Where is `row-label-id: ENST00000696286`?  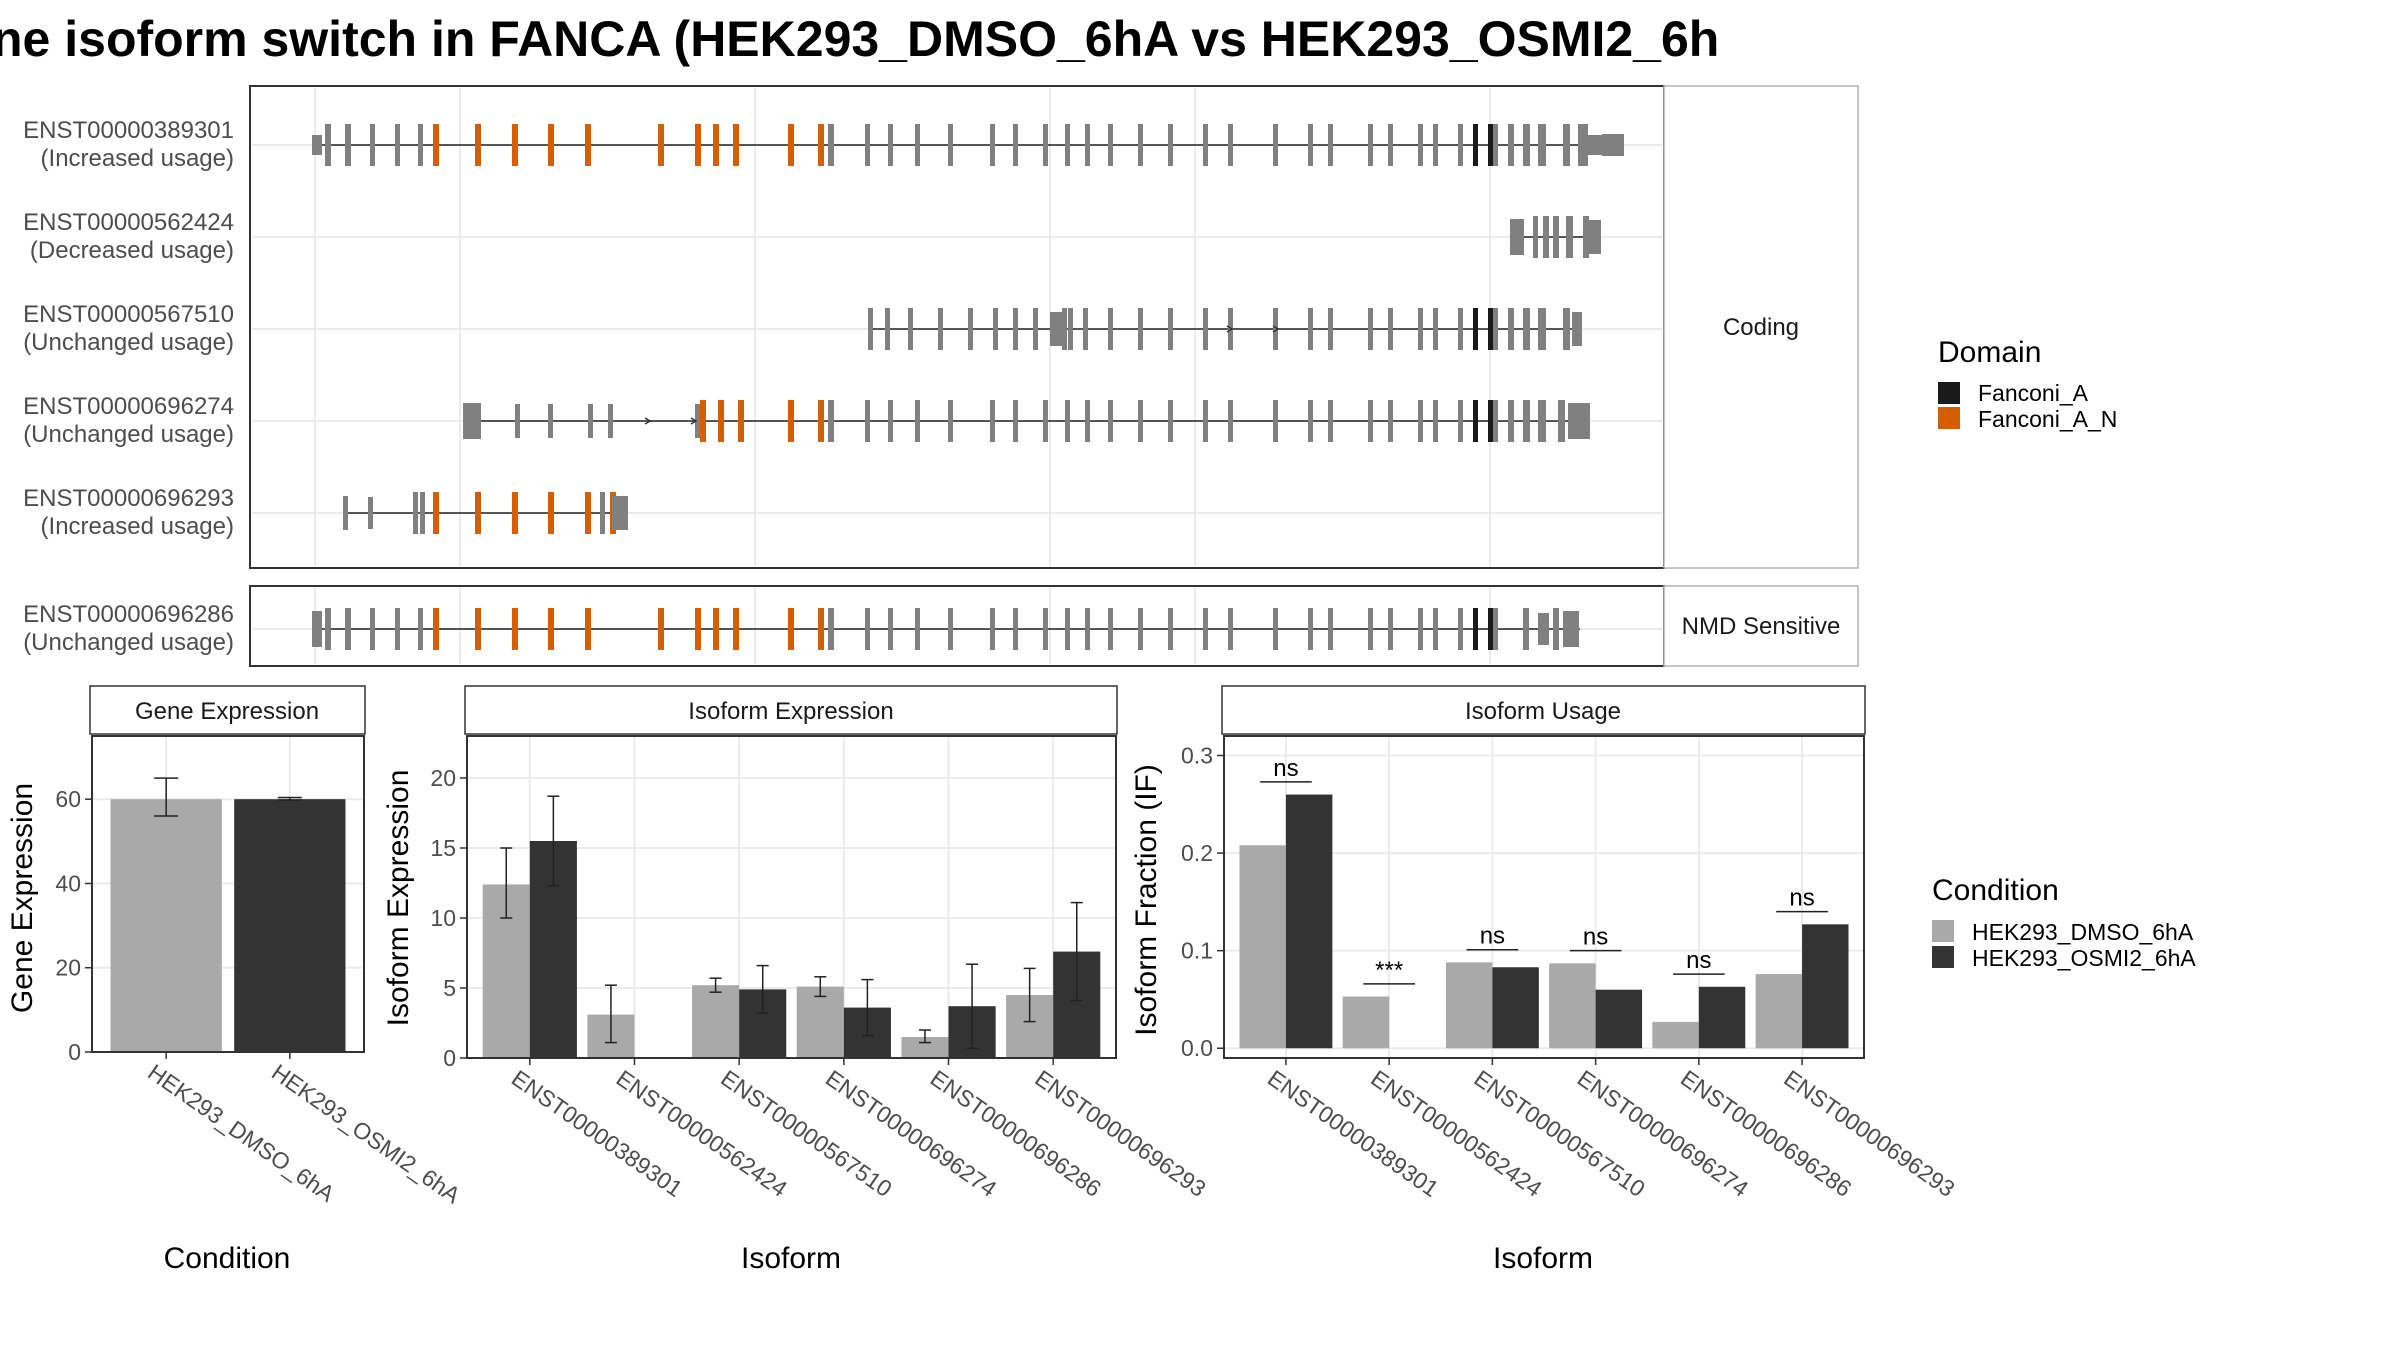
row-label-id: ENST00000696286 is located at coordinates (128, 614).